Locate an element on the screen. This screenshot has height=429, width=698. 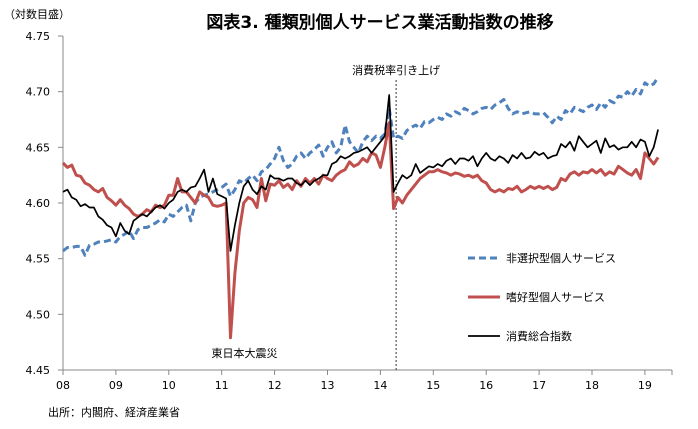
y-axis-label: （対数目盛） is located at coordinates (37, 14).